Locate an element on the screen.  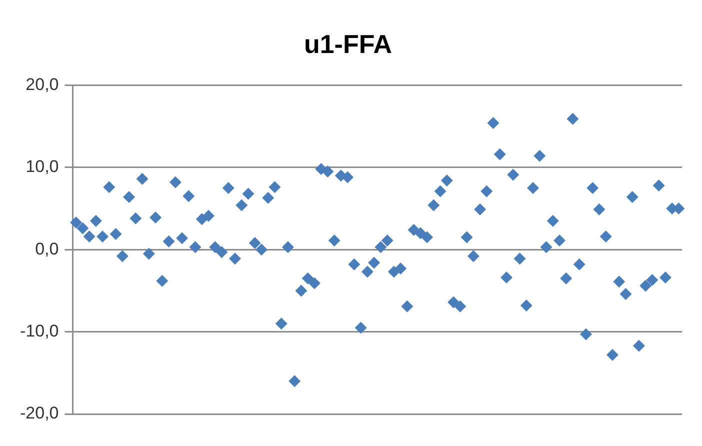
y-tick-label: -20,0 is located at coordinates (39, 413).